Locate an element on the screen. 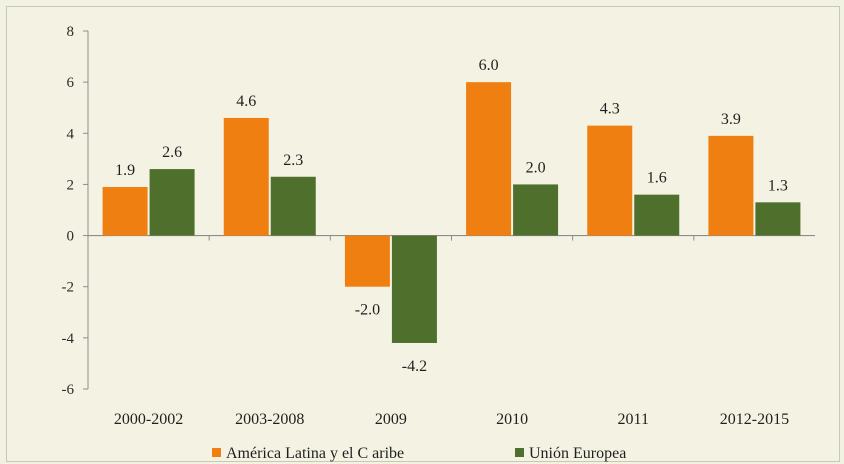 This screenshot has width=844, height=464. data-label: -4.2 is located at coordinates (414, 366).